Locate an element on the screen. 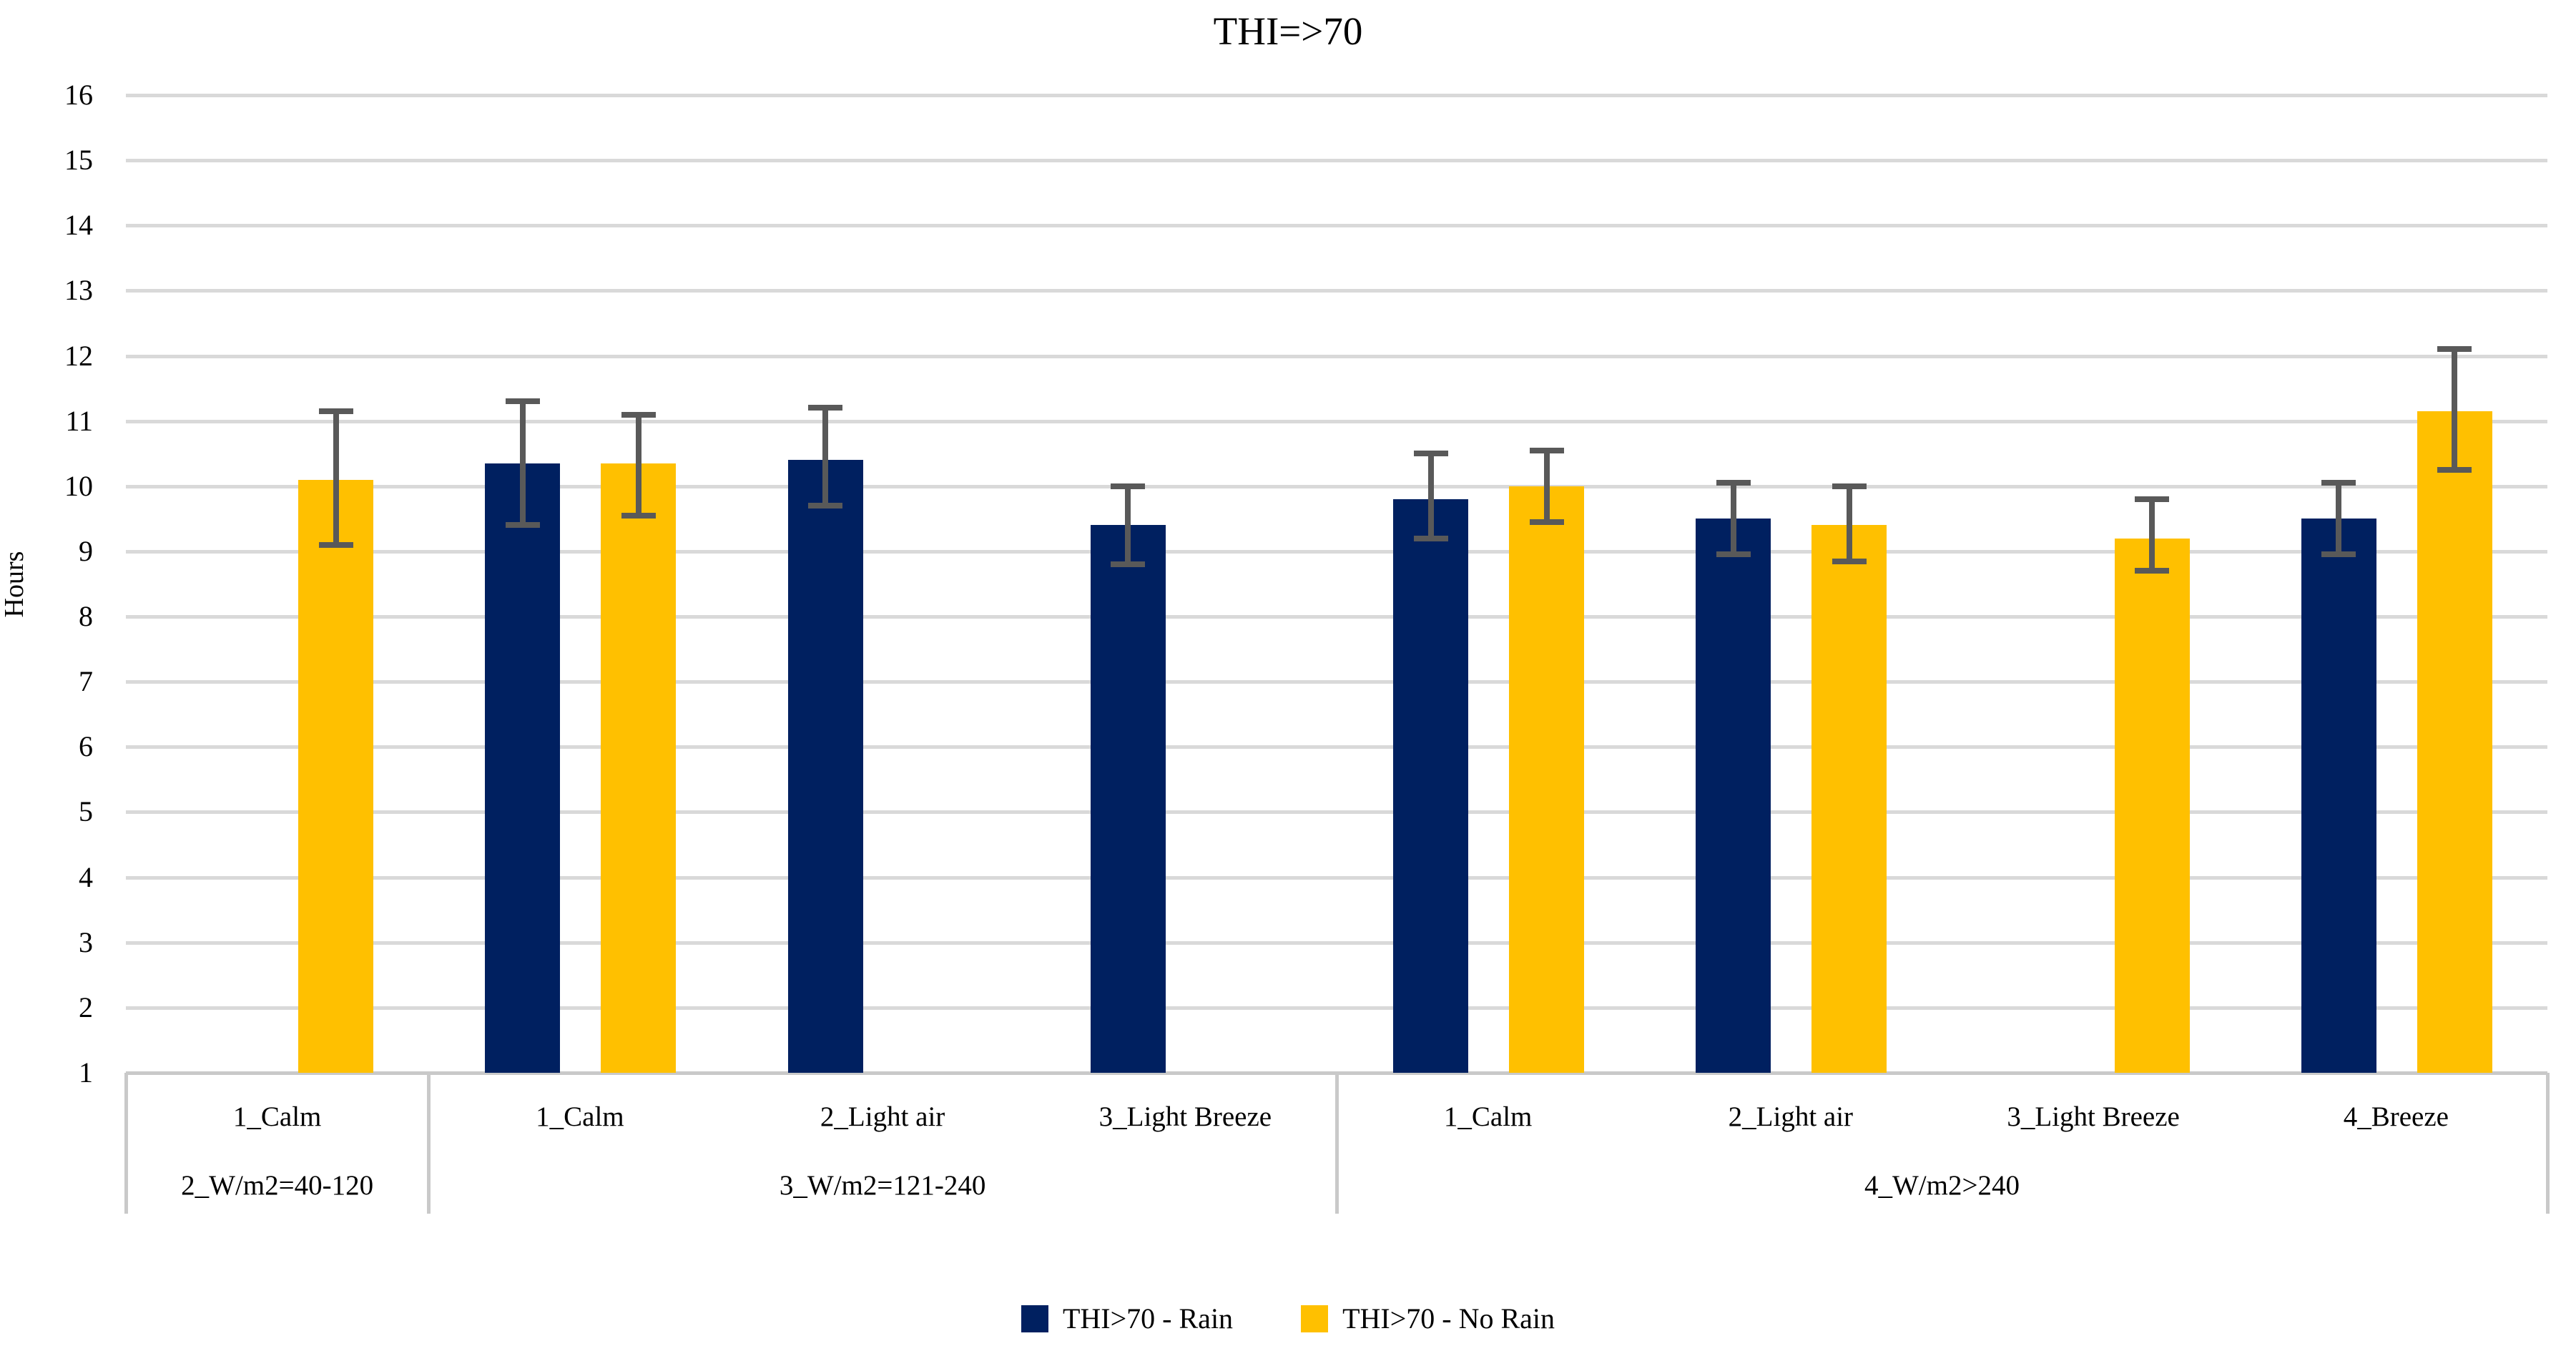 This screenshot has height=1351, width=2576. no-rain-g0-c0-bar is located at coordinates (335, 776).